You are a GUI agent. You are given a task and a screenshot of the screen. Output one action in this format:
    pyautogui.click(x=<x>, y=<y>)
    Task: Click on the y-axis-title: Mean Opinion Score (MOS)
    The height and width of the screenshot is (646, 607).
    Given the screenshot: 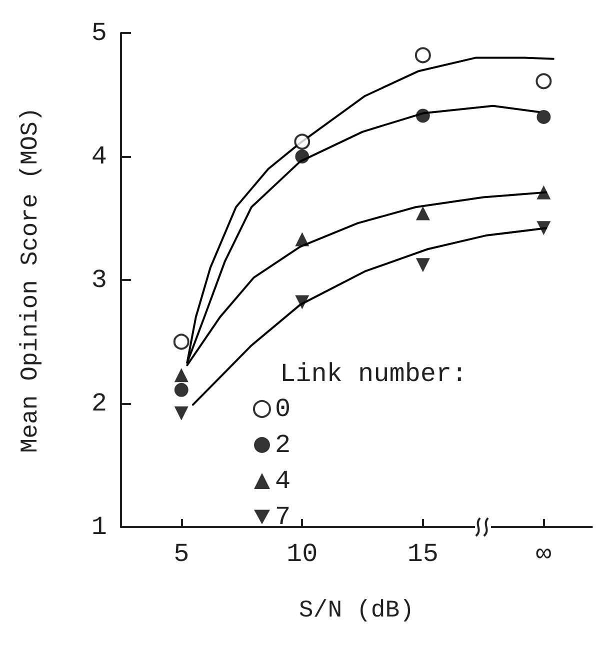 What is the action you would take?
    pyautogui.click(x=31, y=280)
    